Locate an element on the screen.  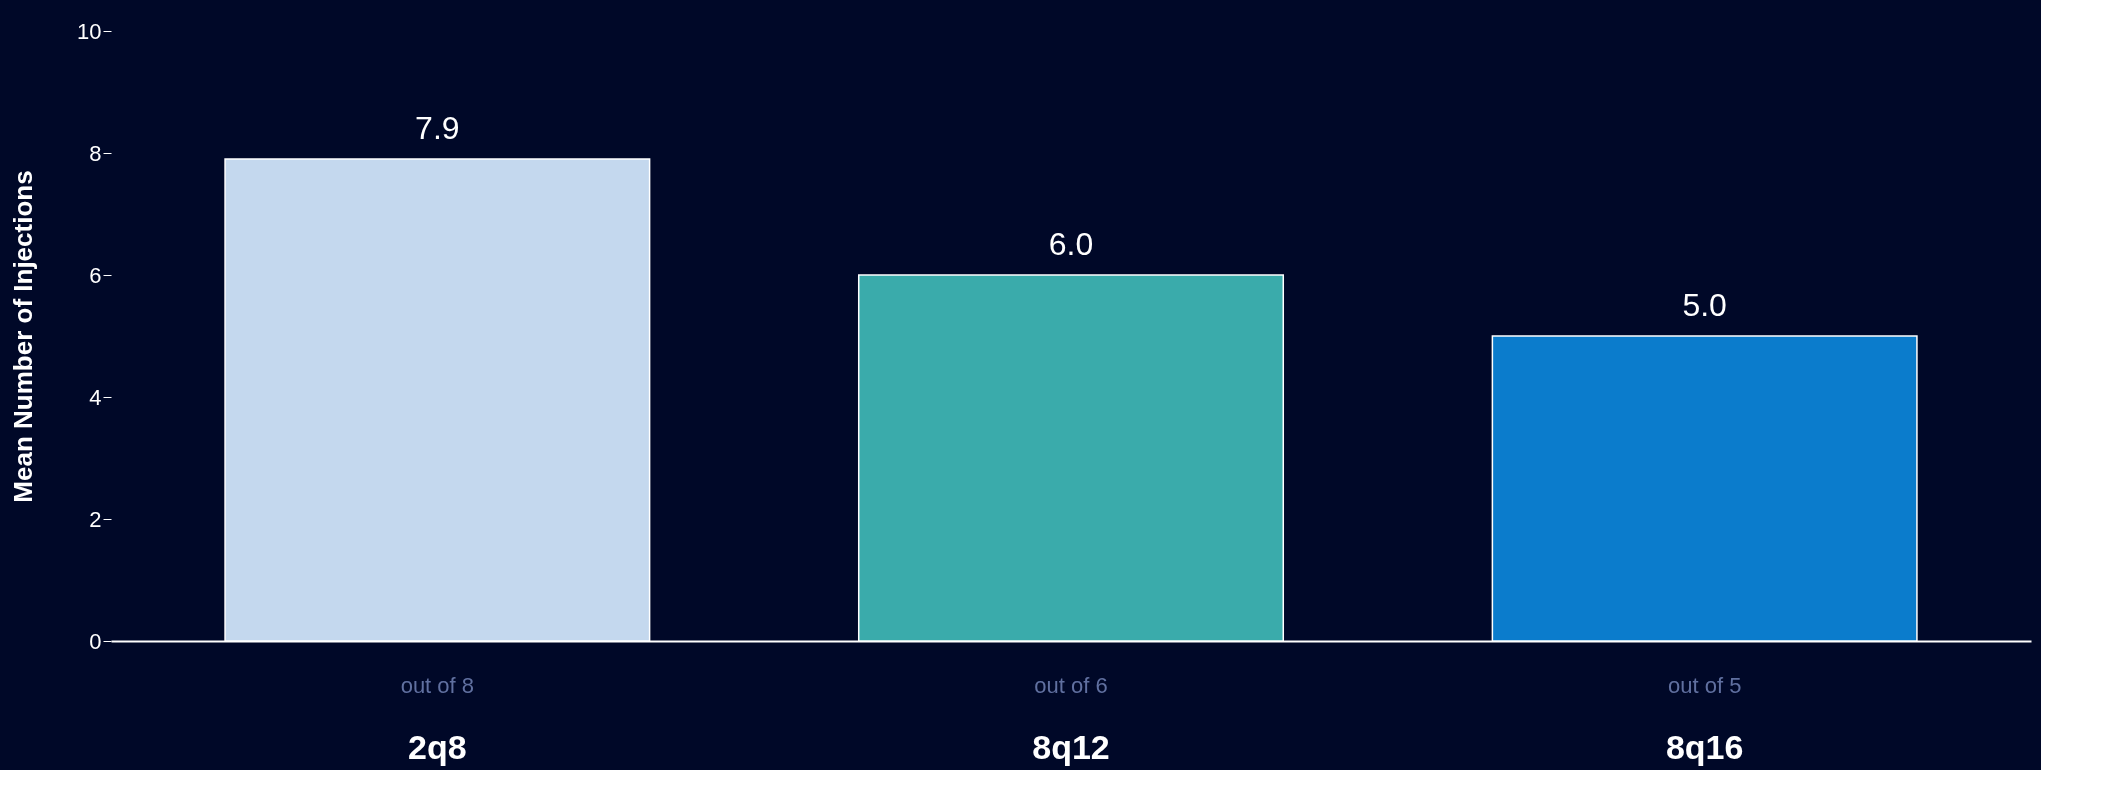
y-axis-title: Mean Number of Injections is located at coordinates (23, 336).